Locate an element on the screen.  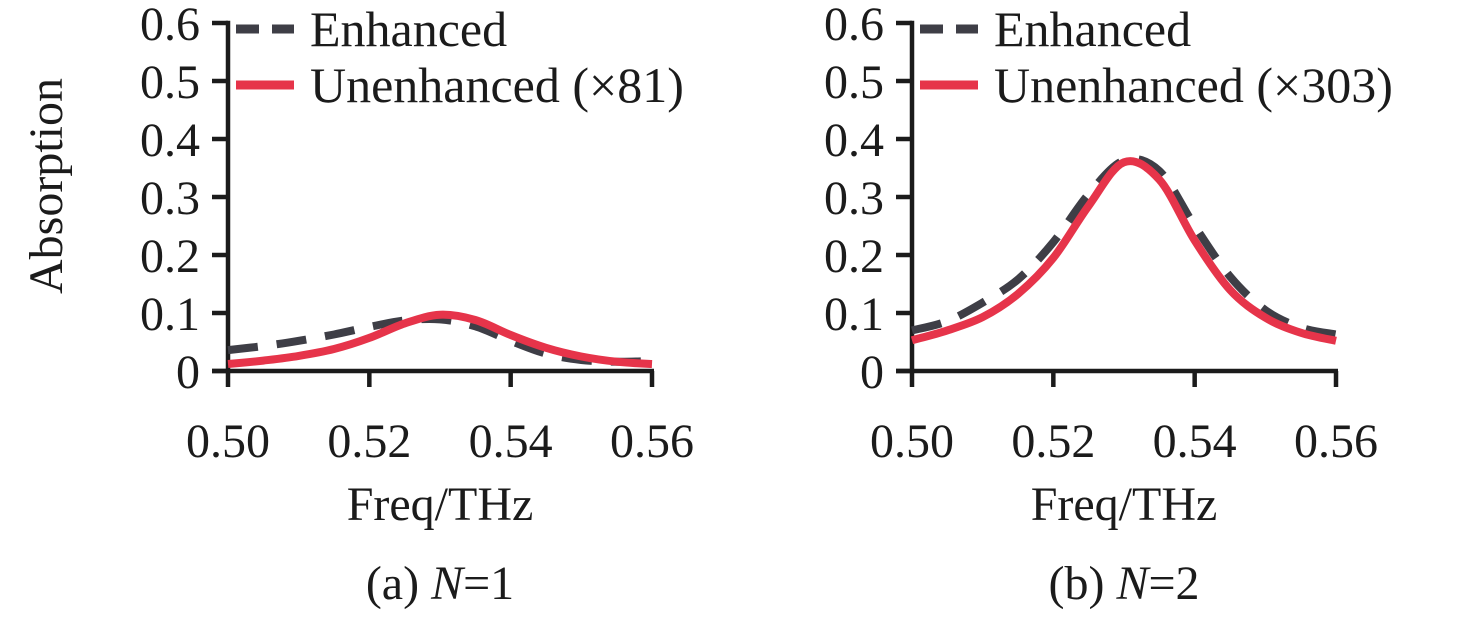
chart-a-caption: (a) N=1 is located at coordinates (440, 584).